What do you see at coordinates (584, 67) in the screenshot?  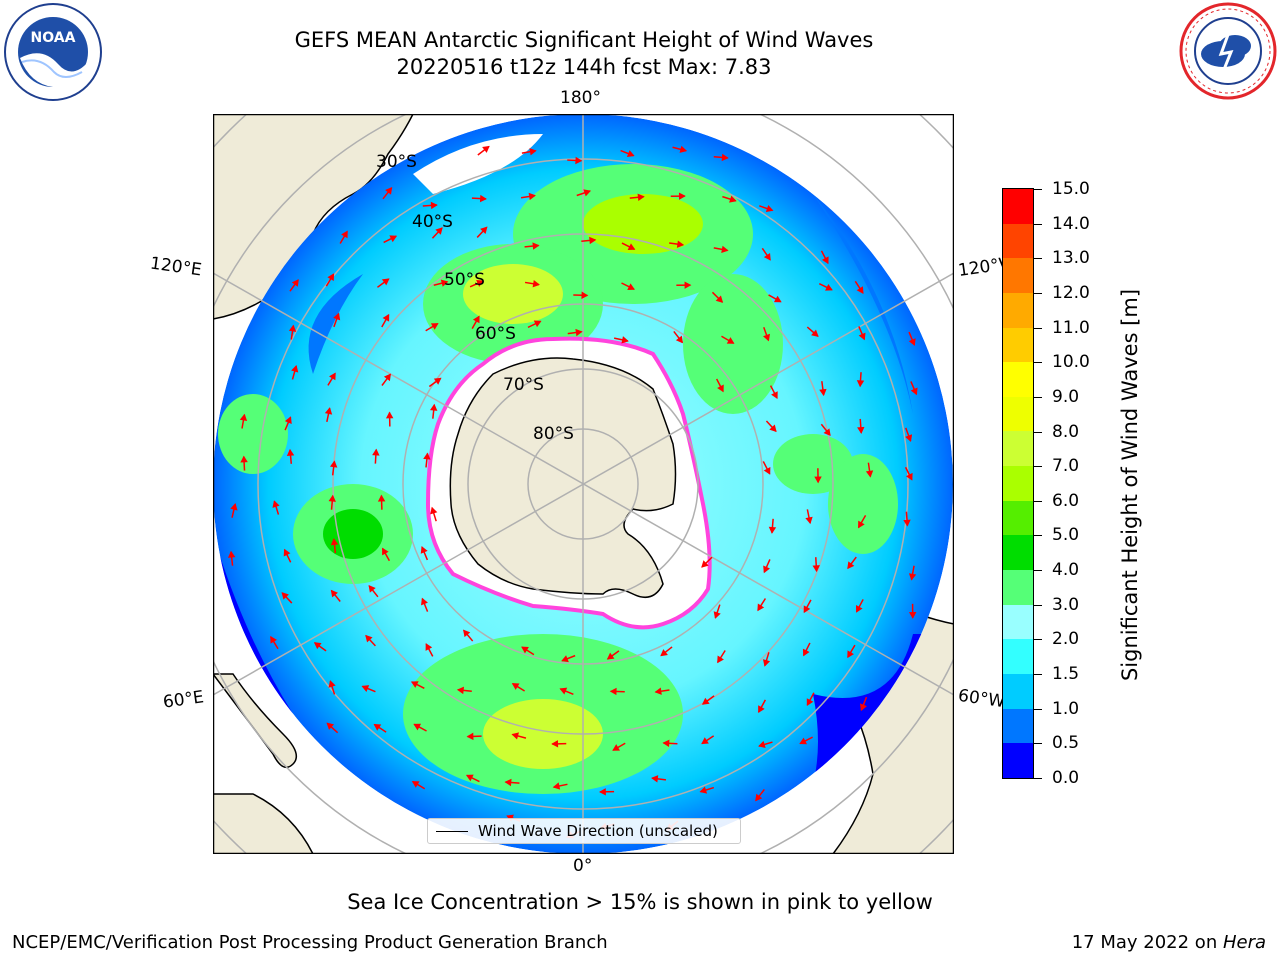 I see `chart-subtitle: 20220516 t12z 144h fcst Max: 7.83` at bounding box center [584, 67].